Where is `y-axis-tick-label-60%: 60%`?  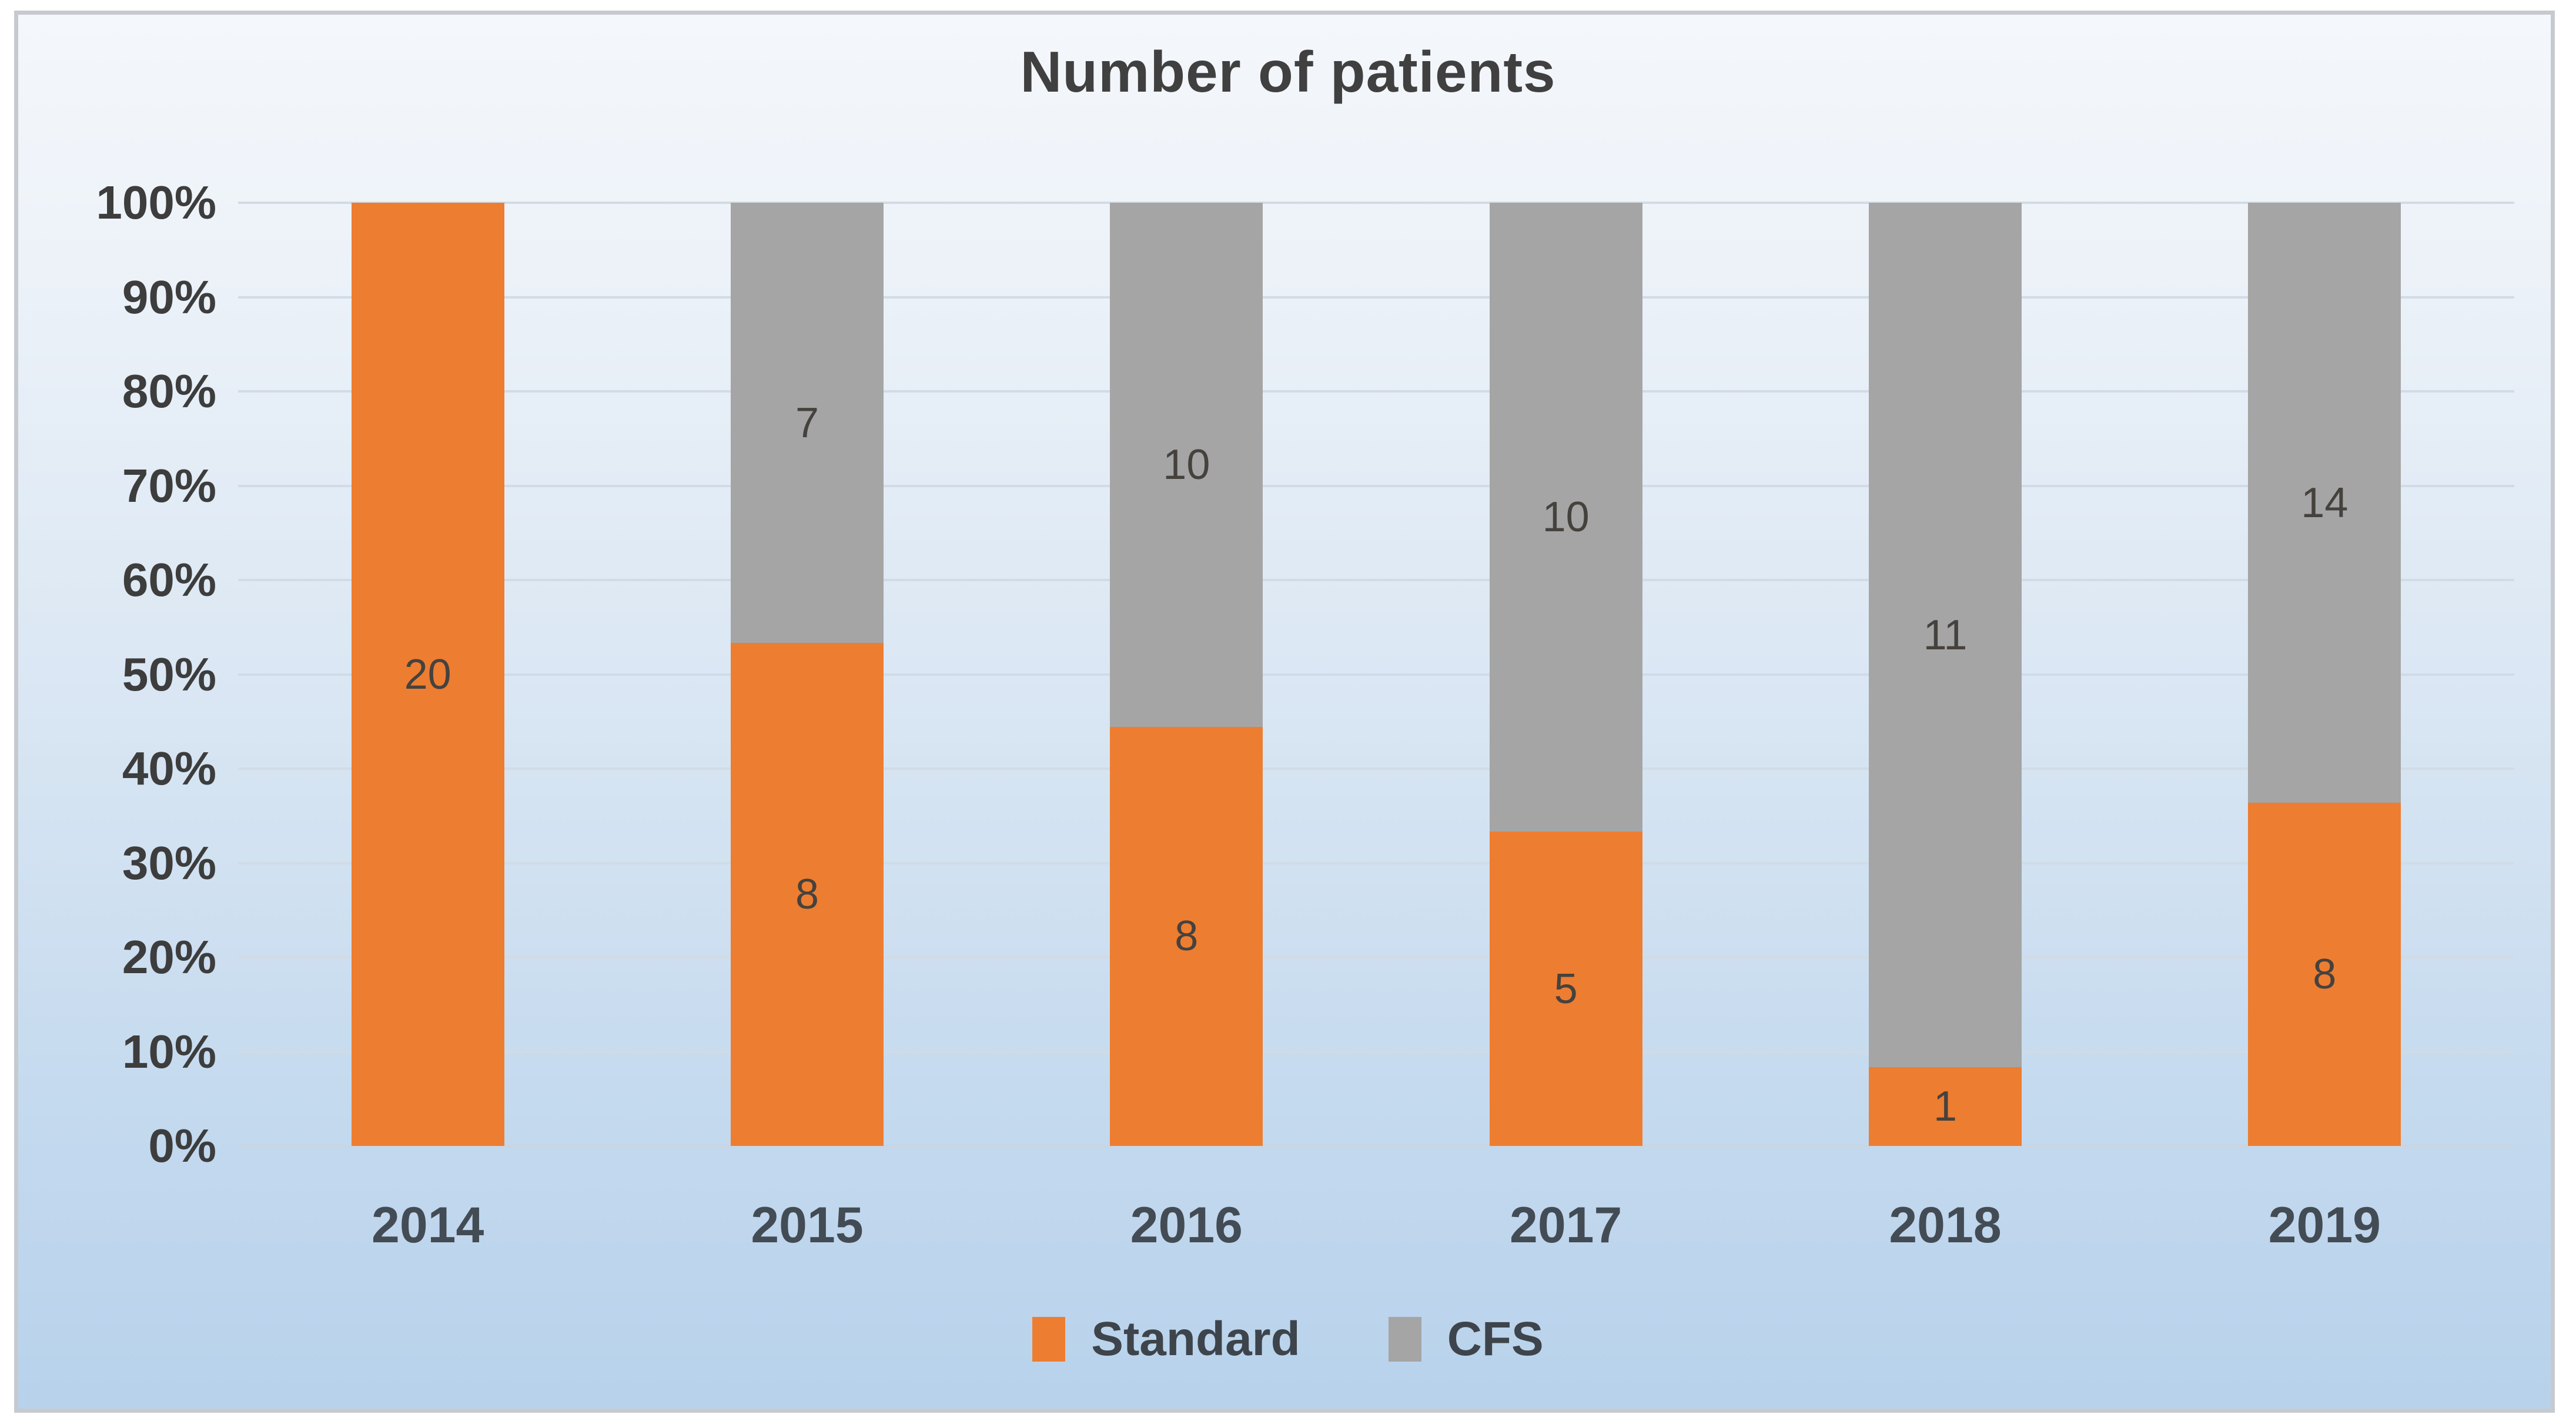
y-axis-tick-label-60%: 60% is located at coordinates (169, 580).